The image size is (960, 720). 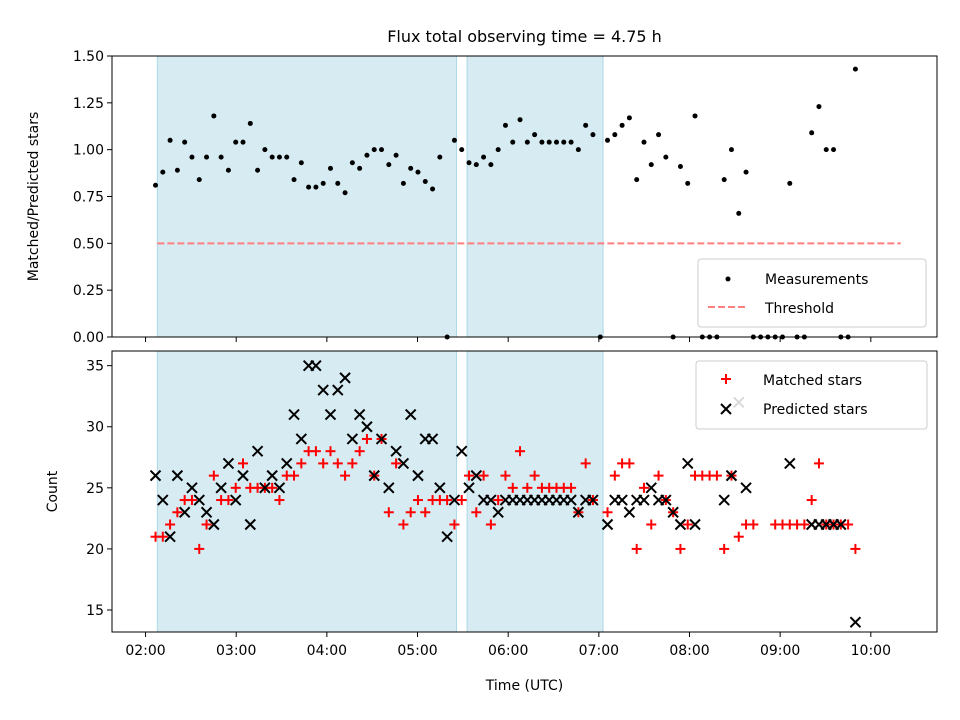 I want to click on bottom-legend-box, so click(x=811, y=395).